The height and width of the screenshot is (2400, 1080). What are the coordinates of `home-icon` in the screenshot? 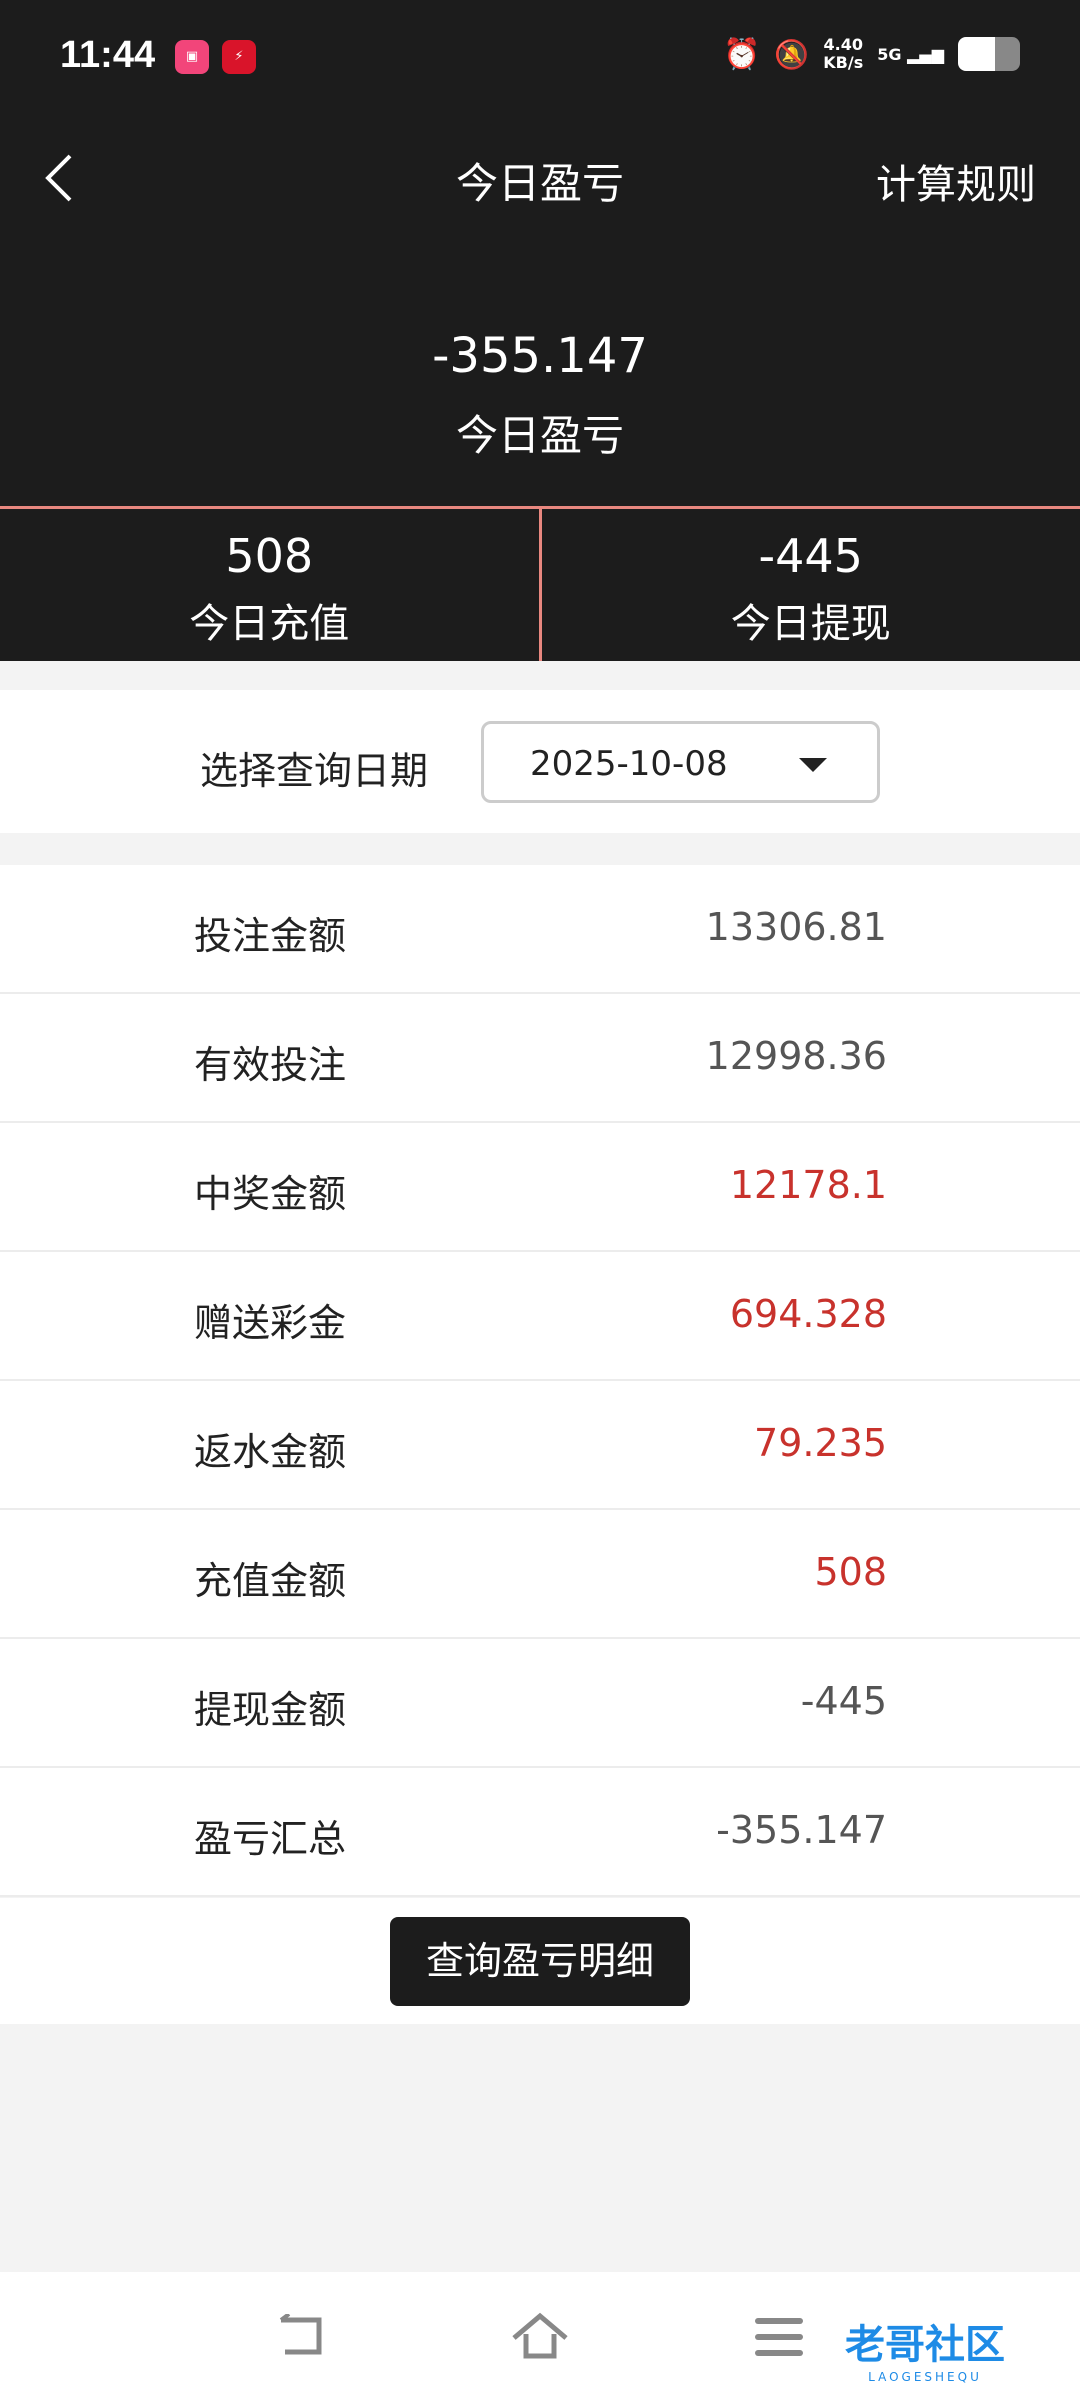 It's located at (540, 2336).